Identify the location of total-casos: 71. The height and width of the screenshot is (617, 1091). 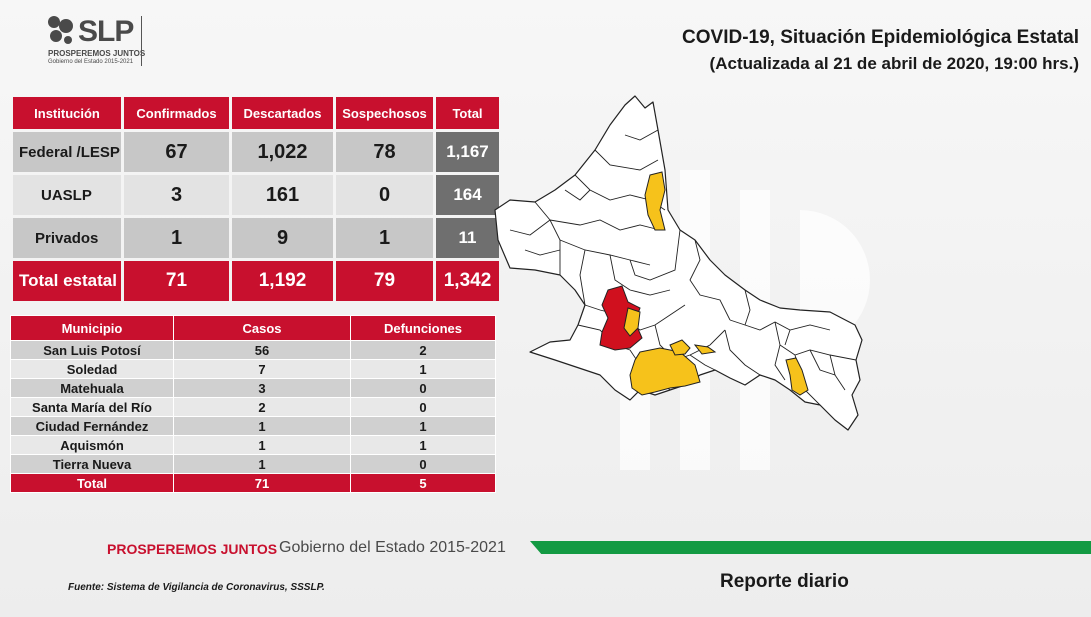
(262, 483).